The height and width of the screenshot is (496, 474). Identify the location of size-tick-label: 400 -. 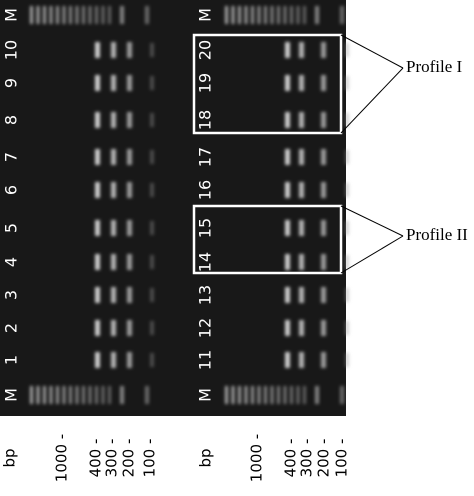
(291, 458).